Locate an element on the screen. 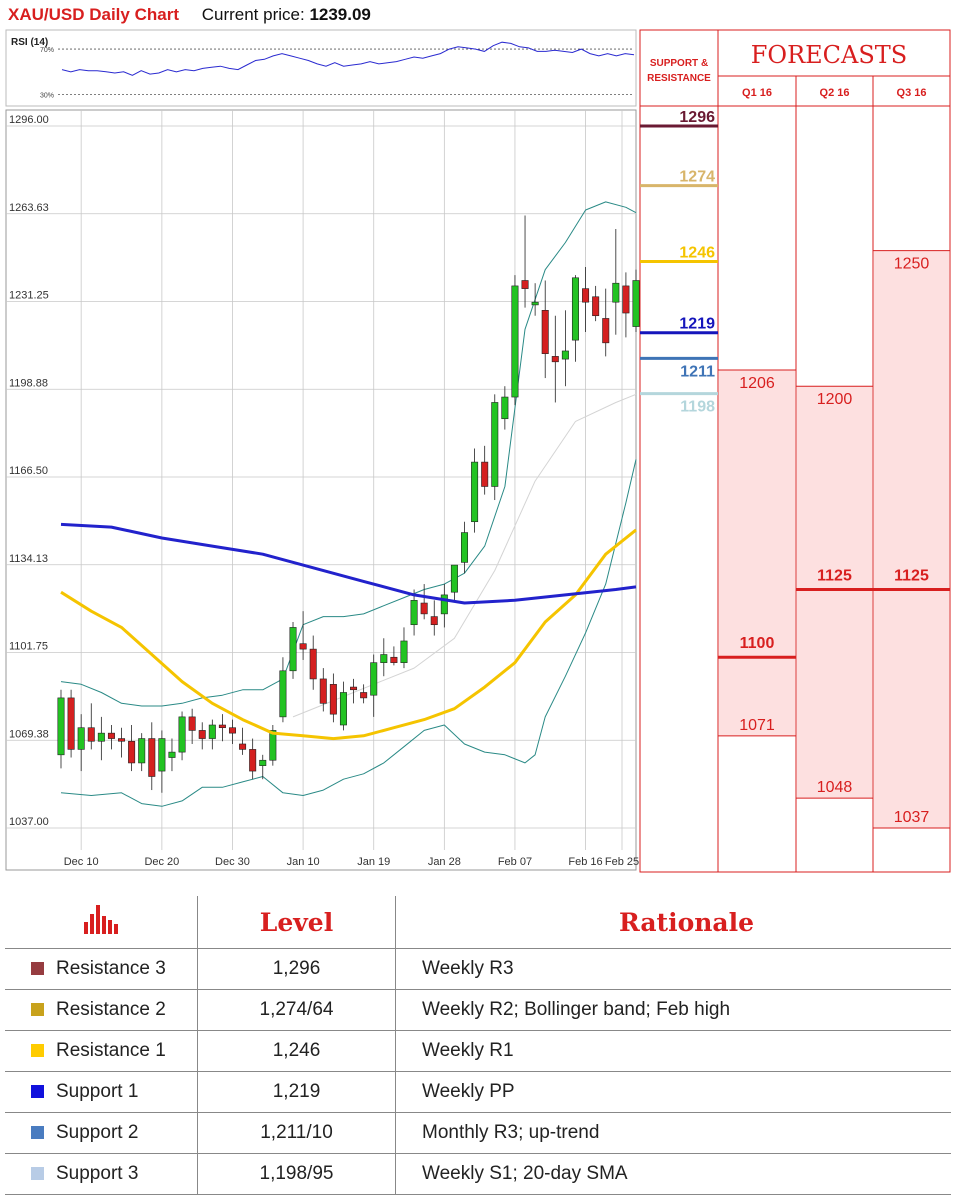  x-tick-label: Feb 25 is located at coordinates (622, 862).